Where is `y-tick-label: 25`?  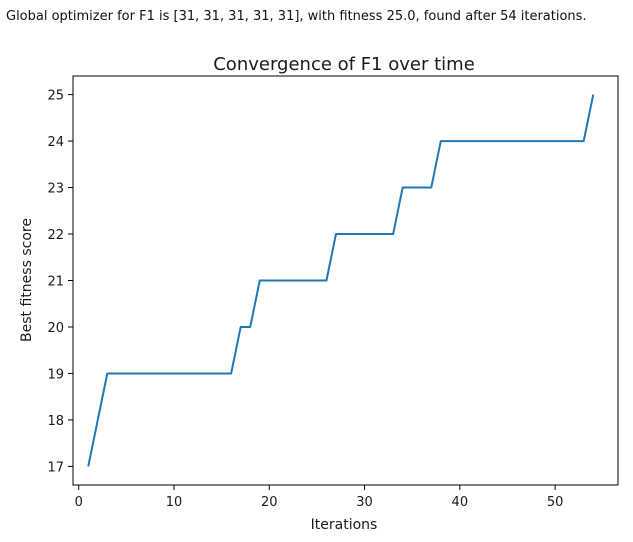 y-tick-label: 25 is located at coordinates (55, 96).